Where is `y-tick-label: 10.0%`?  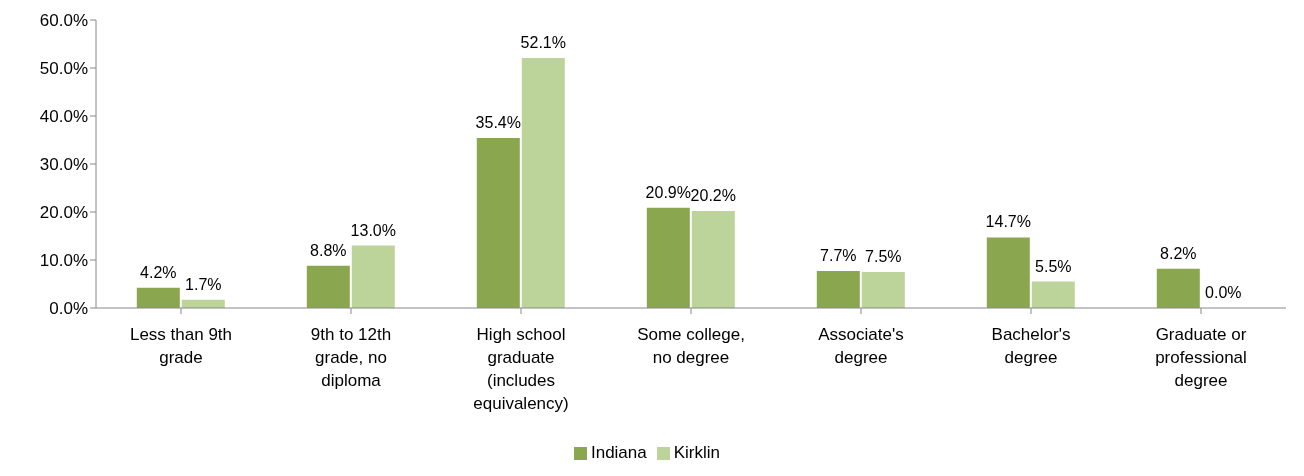 y-tick-label: 10.0% is located at coordinates (63, 261).